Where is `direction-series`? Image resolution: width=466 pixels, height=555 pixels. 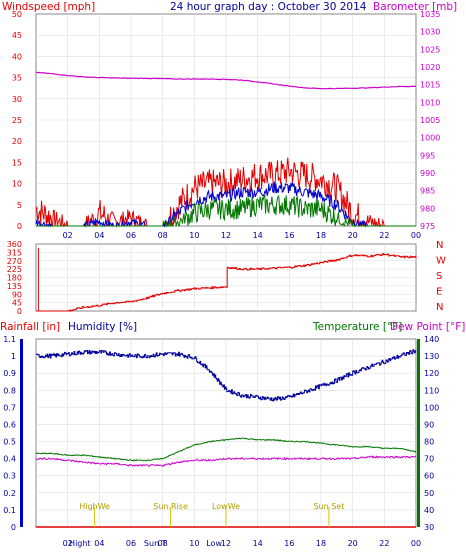 direction-series is located at coordinates (226, 282).